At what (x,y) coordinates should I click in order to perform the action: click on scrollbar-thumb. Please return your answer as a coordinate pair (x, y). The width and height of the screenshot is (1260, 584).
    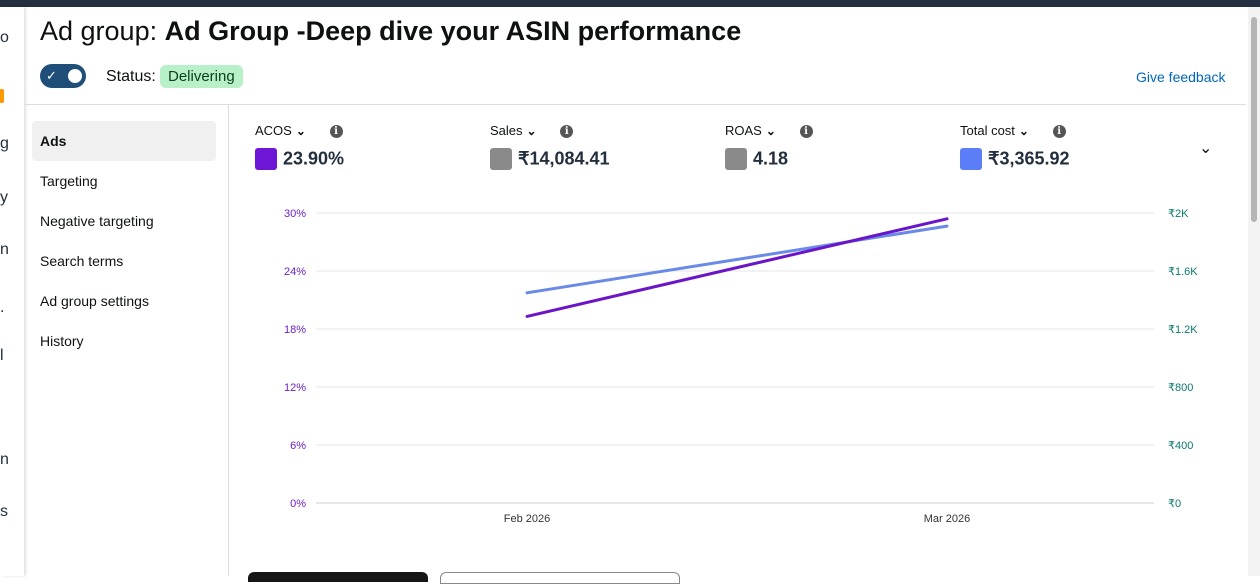
    Looking at the image, I should click on (1254, 119).